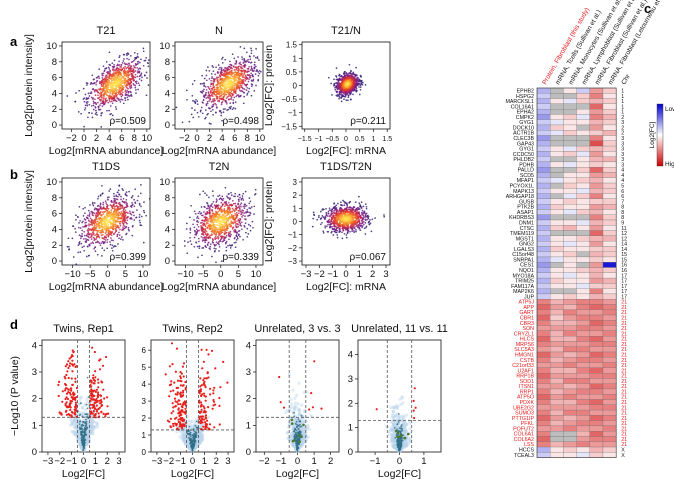 This screenshot has width=674, height=503. I want to click on y-tick-label: 8, so click(167, 198).